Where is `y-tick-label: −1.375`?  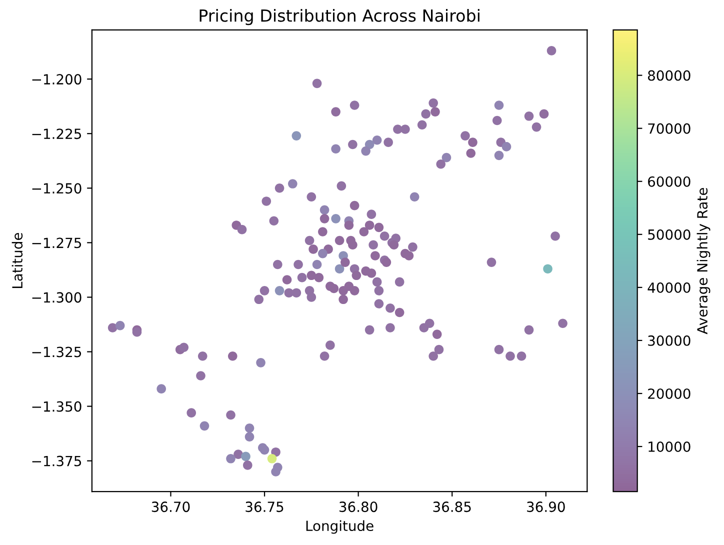 y-tick-label: −1.375 is located at coordinates (57, 461).